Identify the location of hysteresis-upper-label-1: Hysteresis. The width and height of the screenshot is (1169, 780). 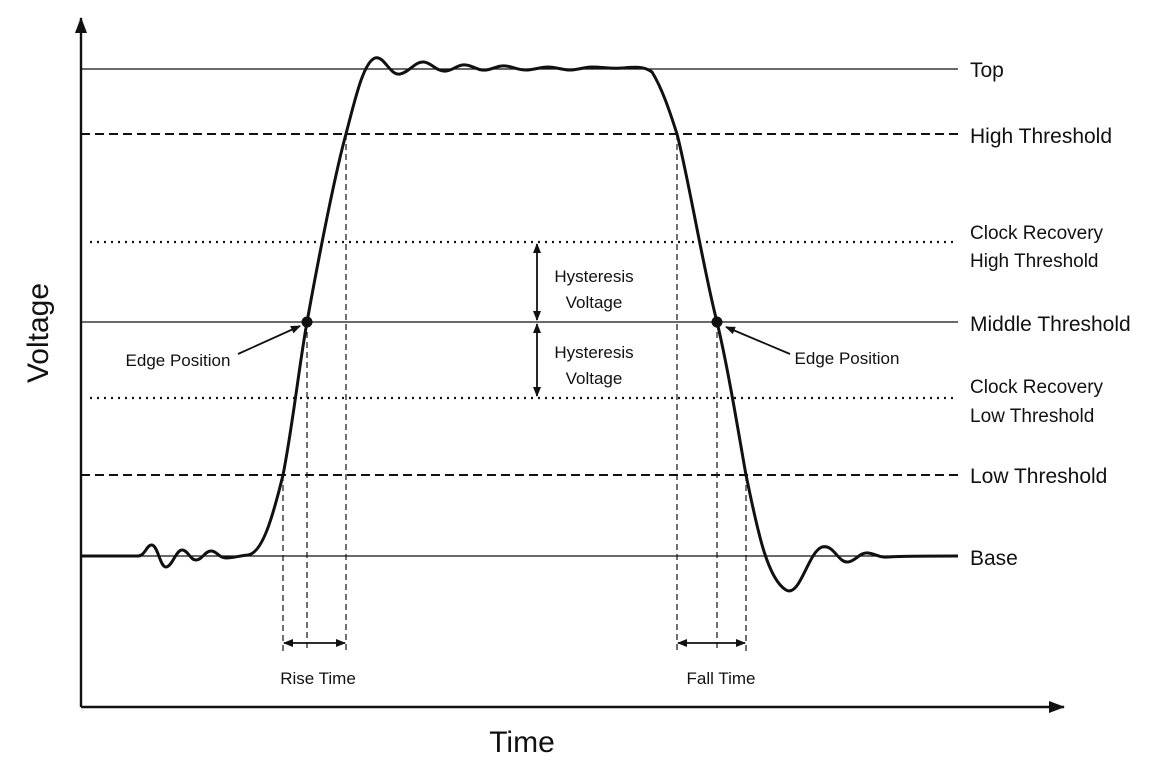
(593, 276).